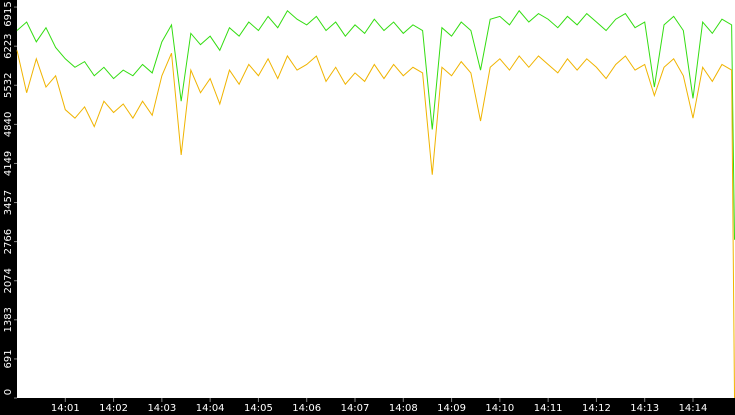  What do you see at coordinates (8, 202) in the screenshot?
I see `y-tick-label: 3457` at bounding box center [8, 202].